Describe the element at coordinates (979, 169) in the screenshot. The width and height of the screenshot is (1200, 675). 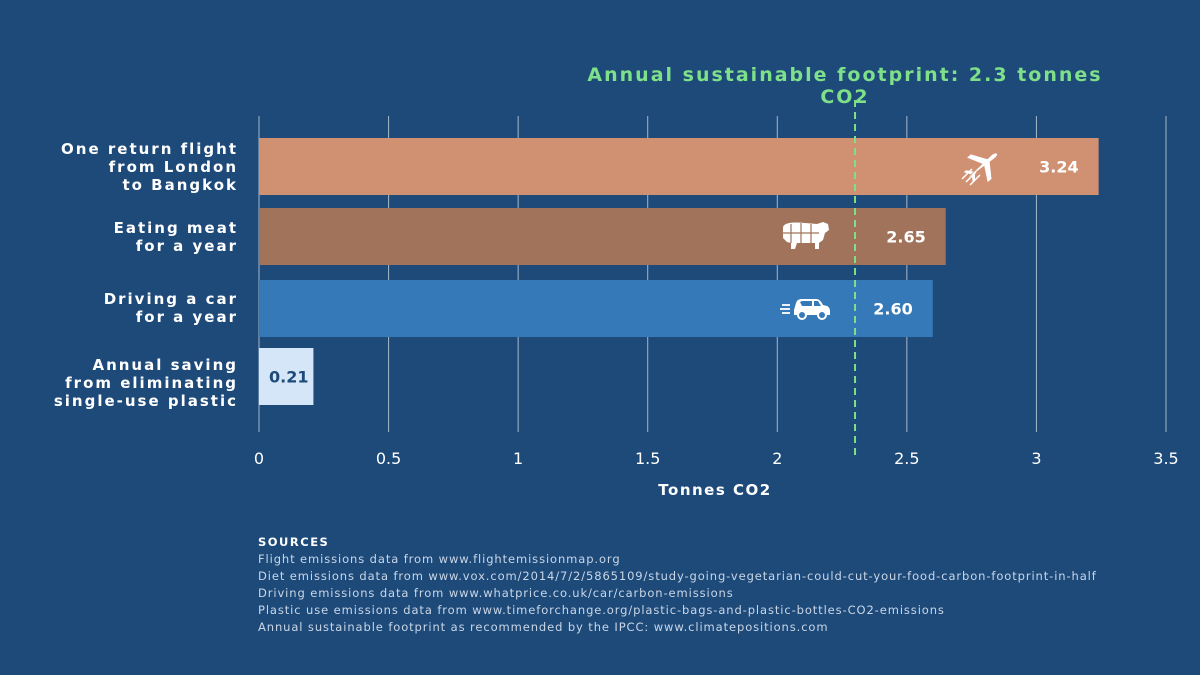
I see `airplane-icon` at that location.